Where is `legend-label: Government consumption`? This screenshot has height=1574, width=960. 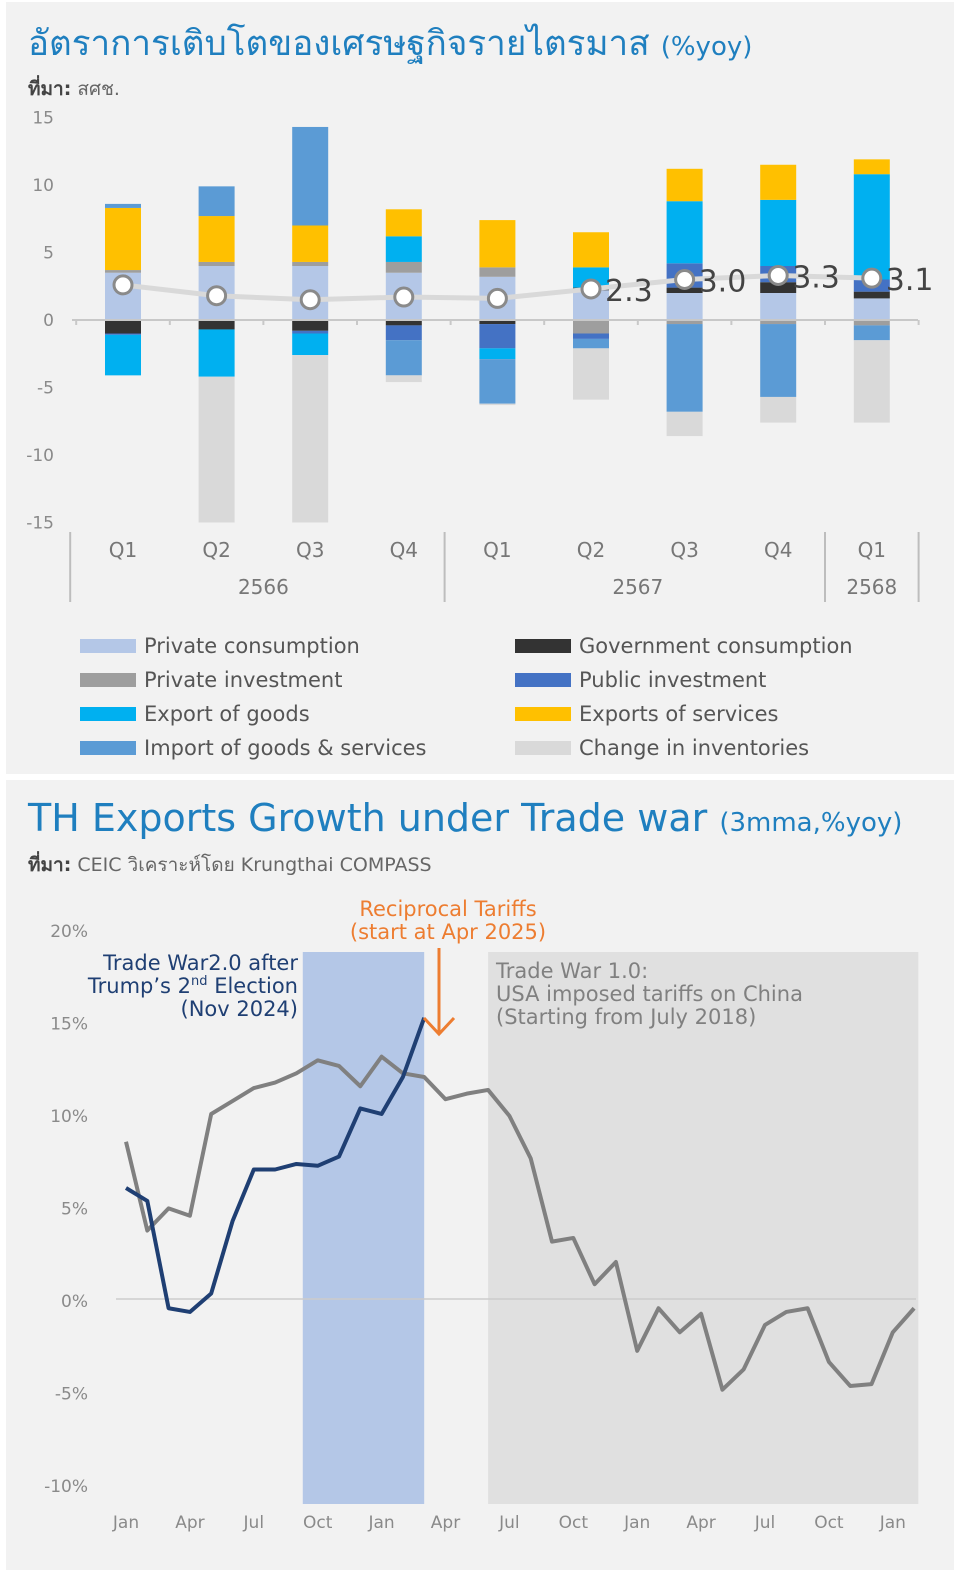 legend-label: Government consumption is located at coordinates (716, 646).